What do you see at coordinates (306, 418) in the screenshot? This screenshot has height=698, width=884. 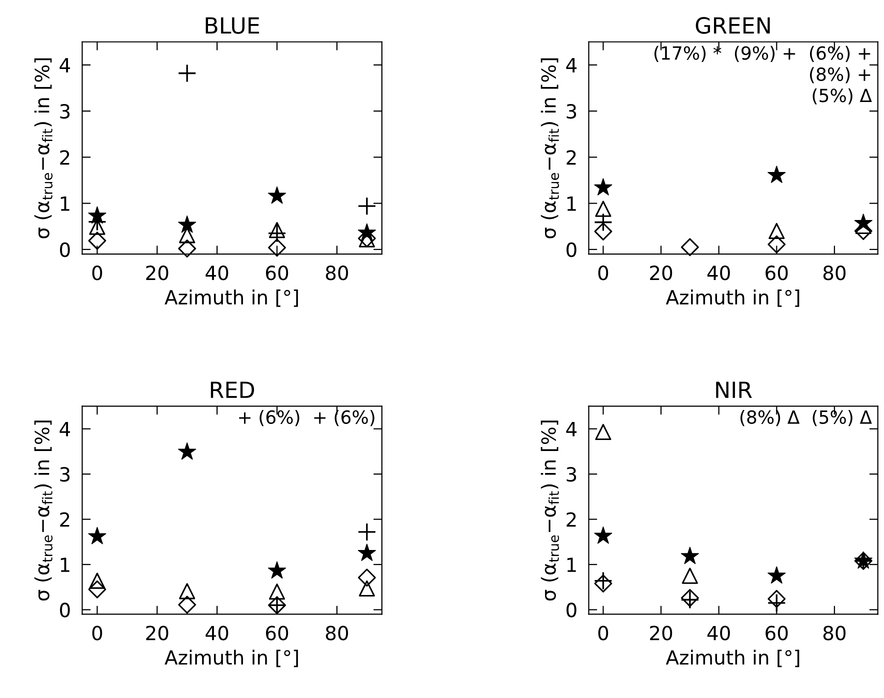 I see `annotation: + (6%) + (6%)` at bounding box center [306, 418].